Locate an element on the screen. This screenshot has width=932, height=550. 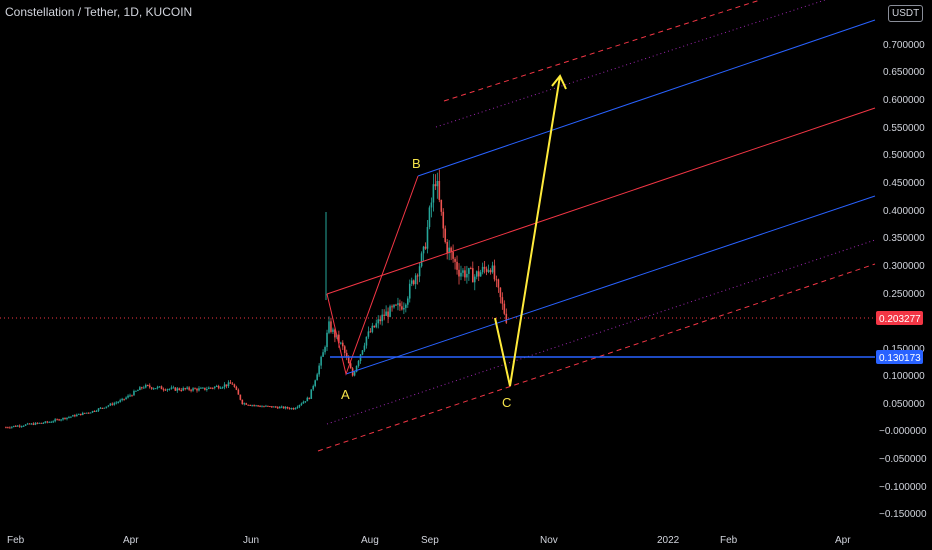
time-axis: Feb Apr Jun Aug Sep Nov 2022 Feb Apr is located at coordinates (429, 540).